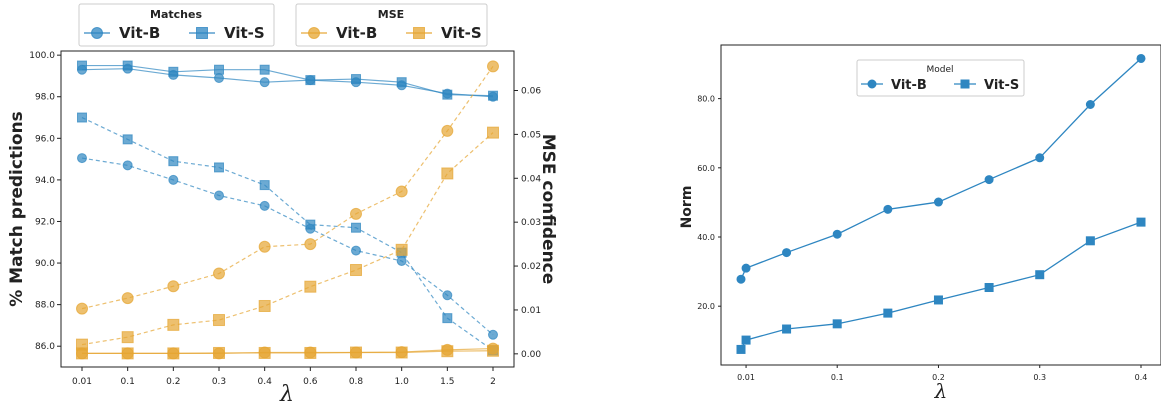  What do you see at coordinates (139, 33) in the screenshot?
I see `legend-matches-entry-label-0: Vit-B` at bounding box center [139, 33].